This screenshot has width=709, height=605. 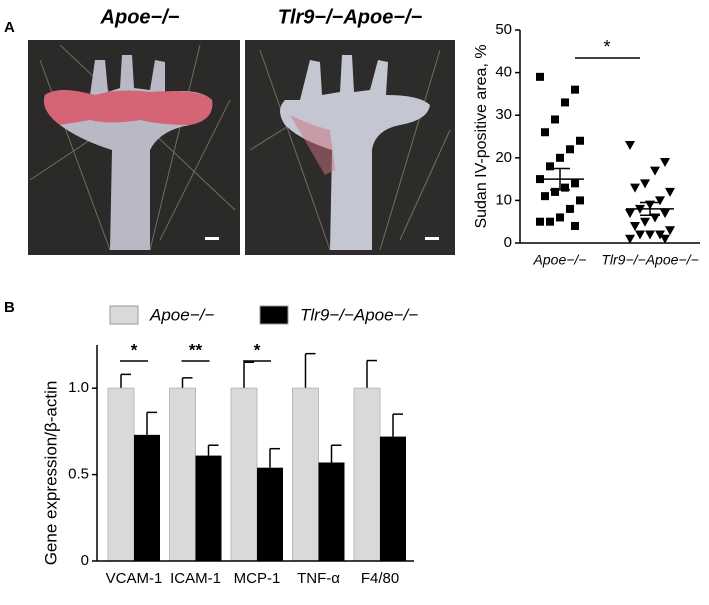 I want to click on y-tick-label: 10, so click(x=503, y=199).